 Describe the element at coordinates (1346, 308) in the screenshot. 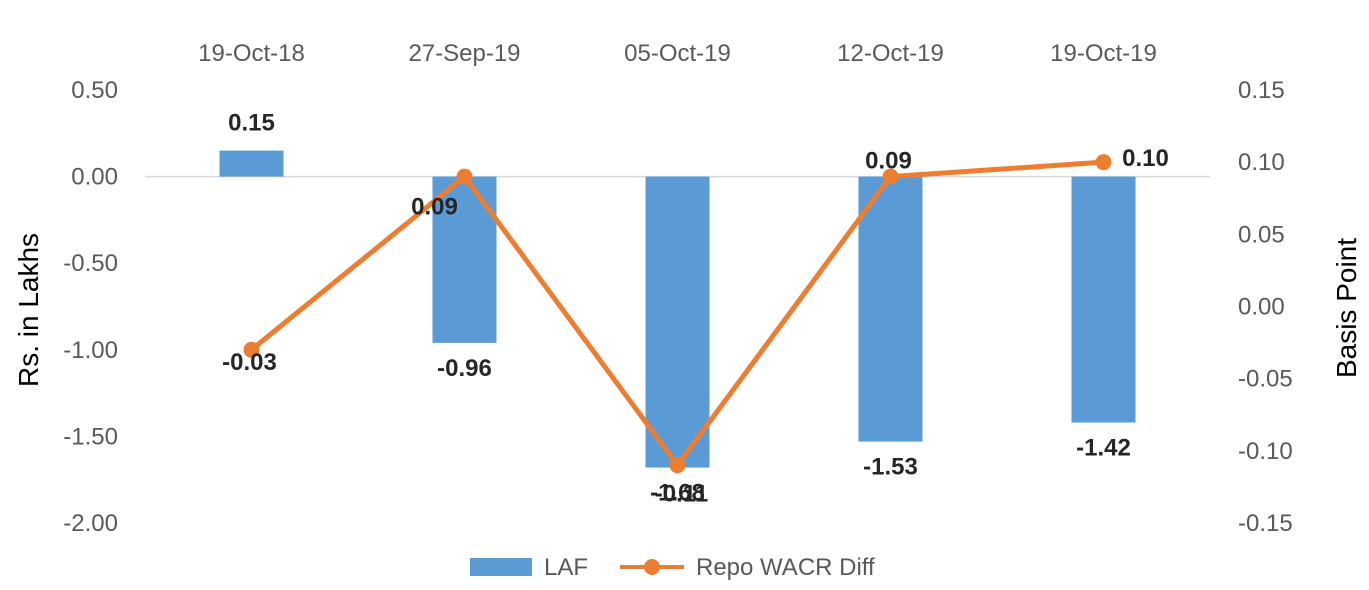

I see `right-axis-title: Basis Point` at that location.